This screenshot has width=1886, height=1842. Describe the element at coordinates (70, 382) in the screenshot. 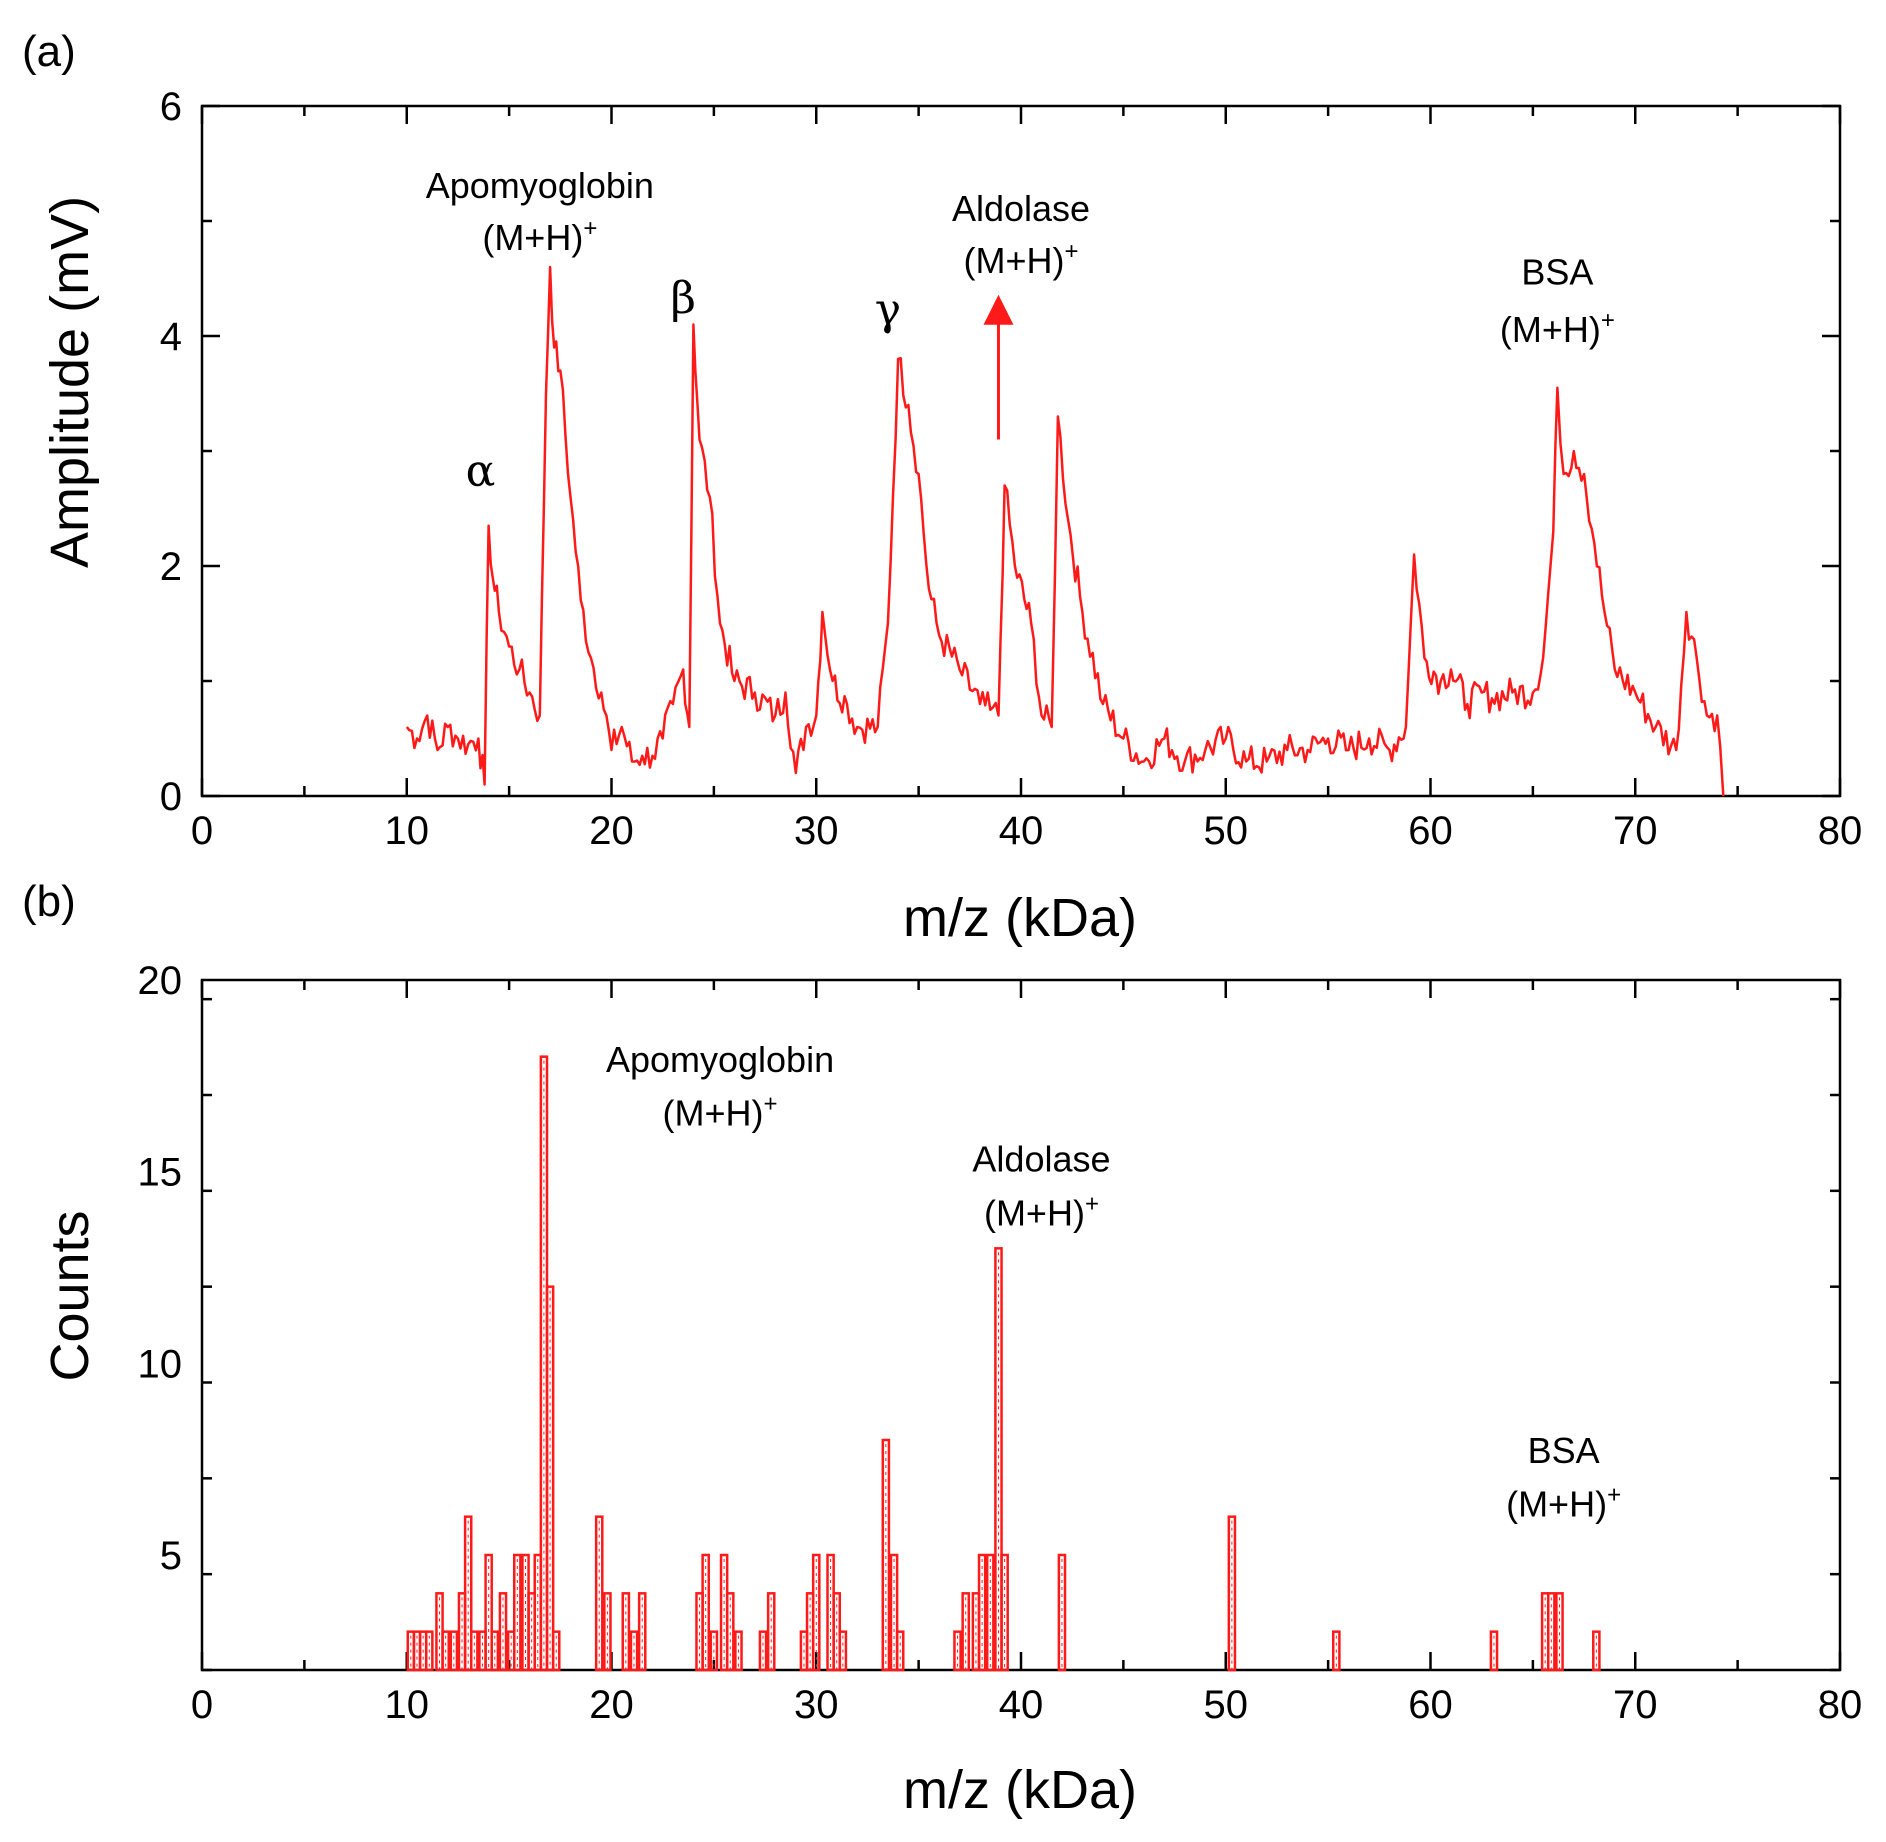

I see `y-axis-title-a: Amplitude (mV)` at that location.